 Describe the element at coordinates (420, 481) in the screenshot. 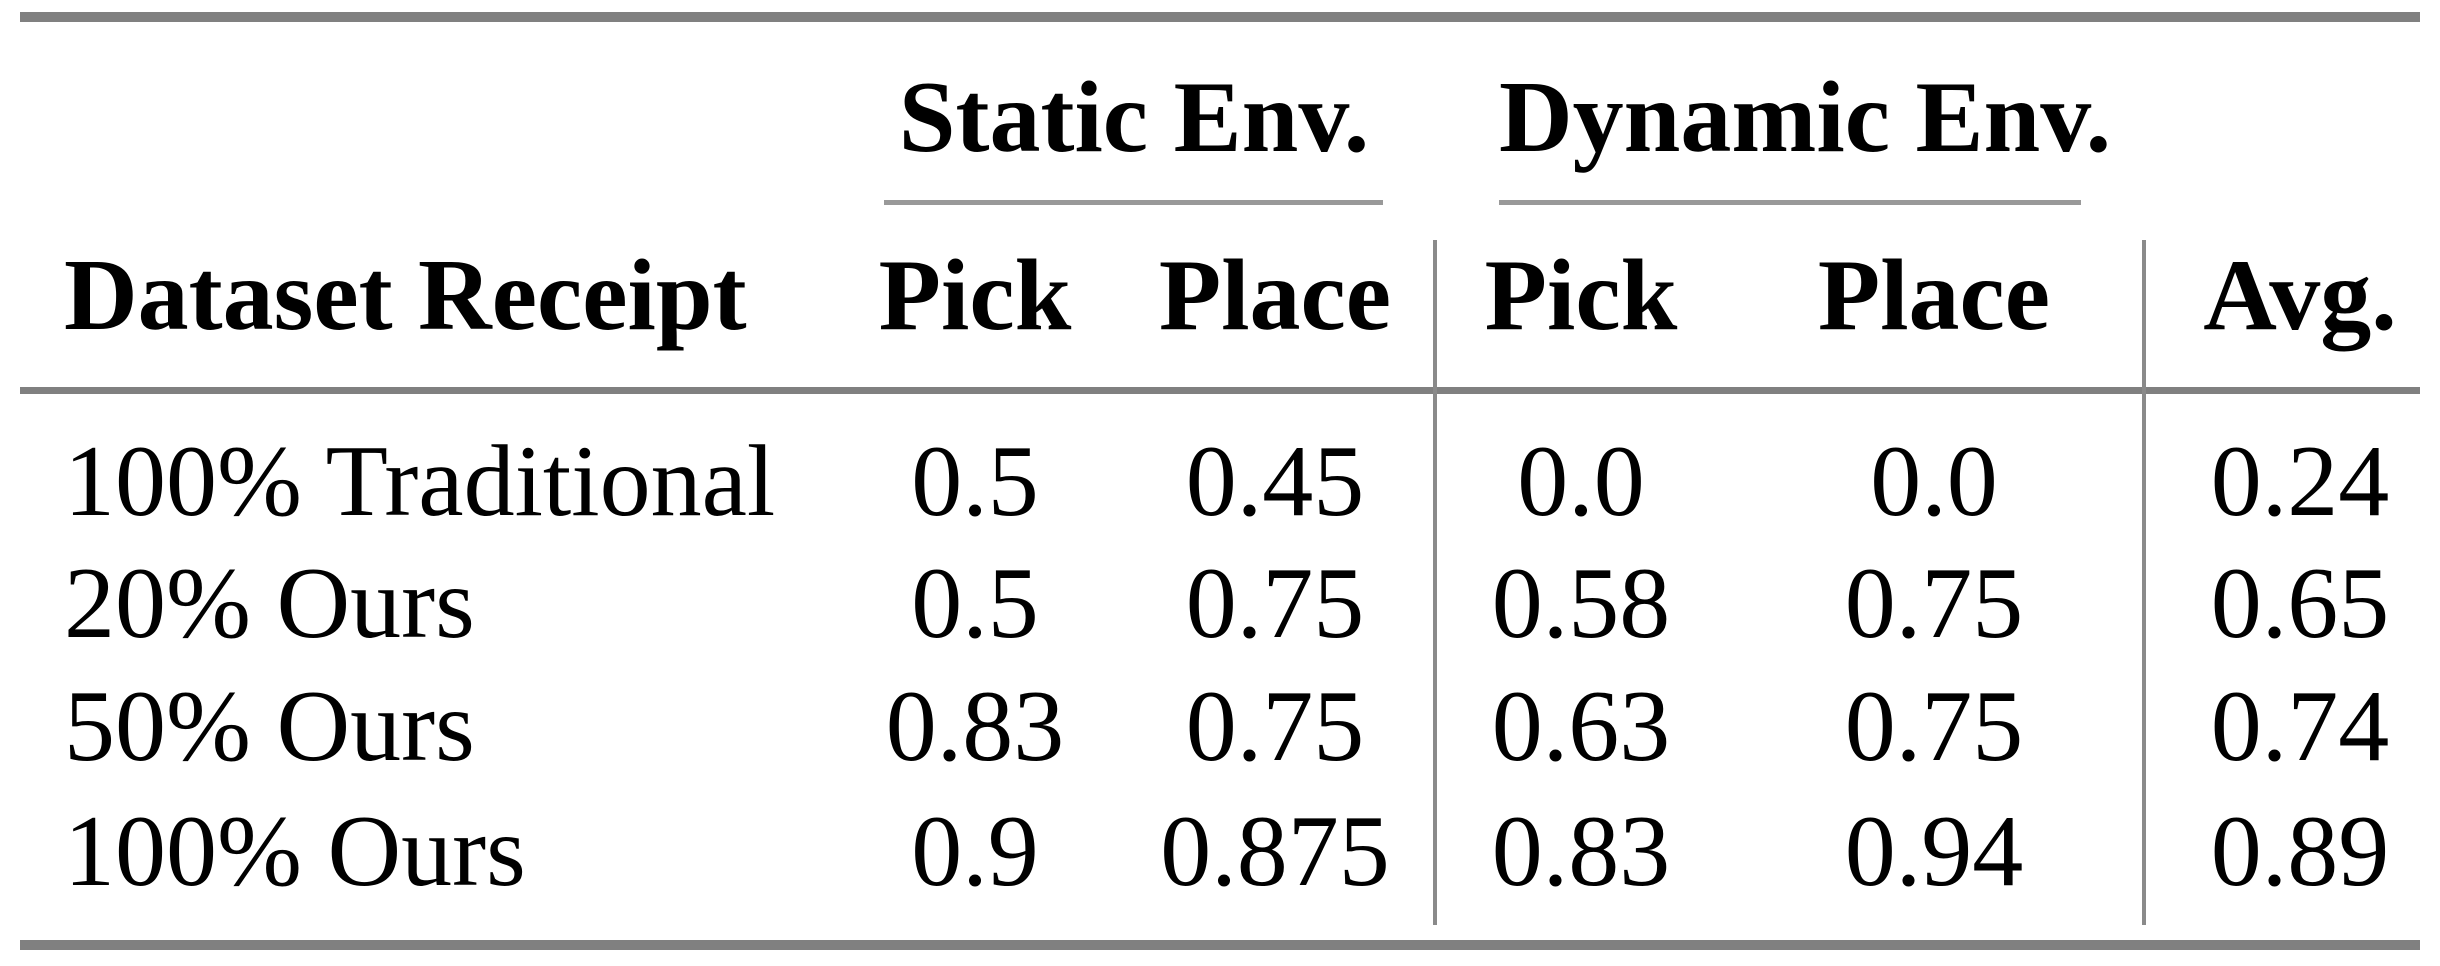

I see `row-label: 100% Traditional` at that location.